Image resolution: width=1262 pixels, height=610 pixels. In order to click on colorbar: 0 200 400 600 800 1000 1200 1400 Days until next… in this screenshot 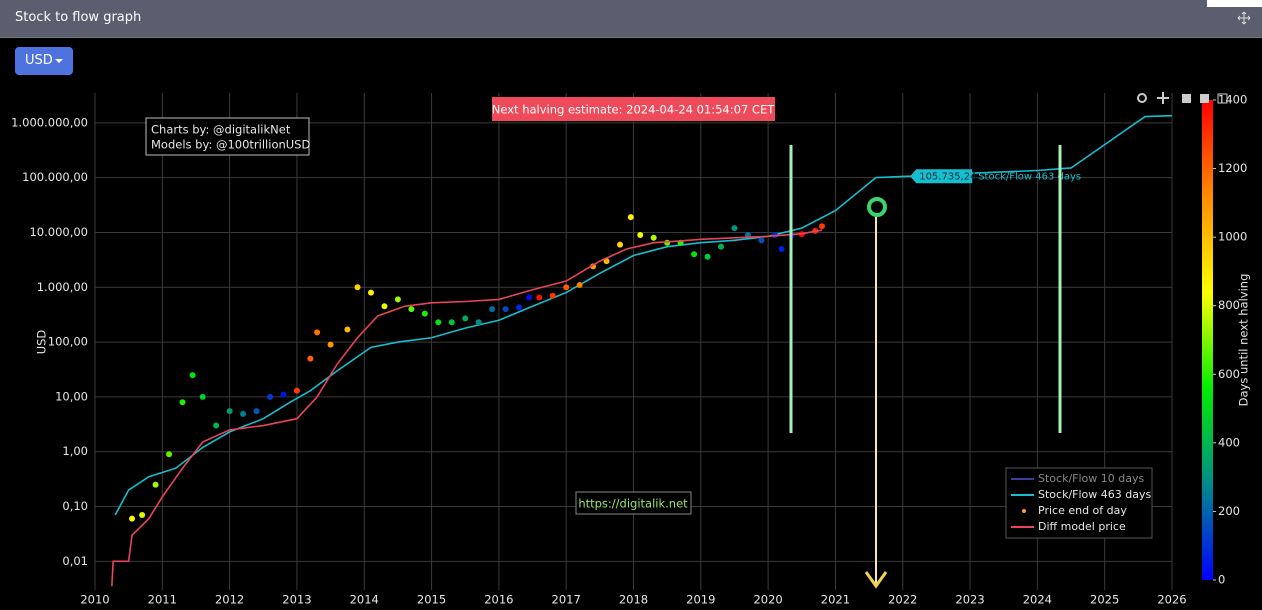, I will do `click(1226, 340)`.